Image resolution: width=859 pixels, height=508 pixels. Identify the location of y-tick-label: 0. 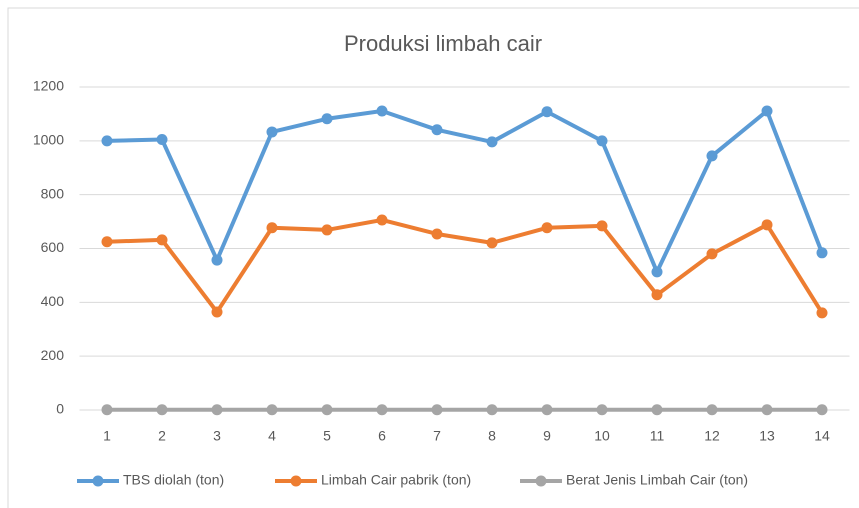
(60, 409).